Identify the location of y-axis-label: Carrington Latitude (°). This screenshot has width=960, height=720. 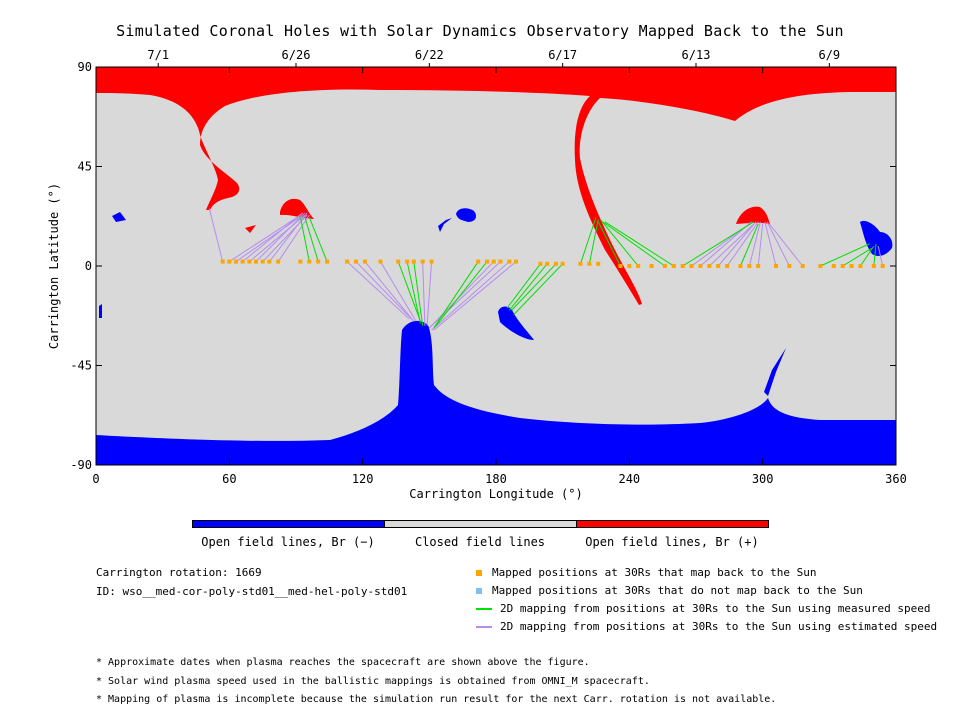
(54, 266).